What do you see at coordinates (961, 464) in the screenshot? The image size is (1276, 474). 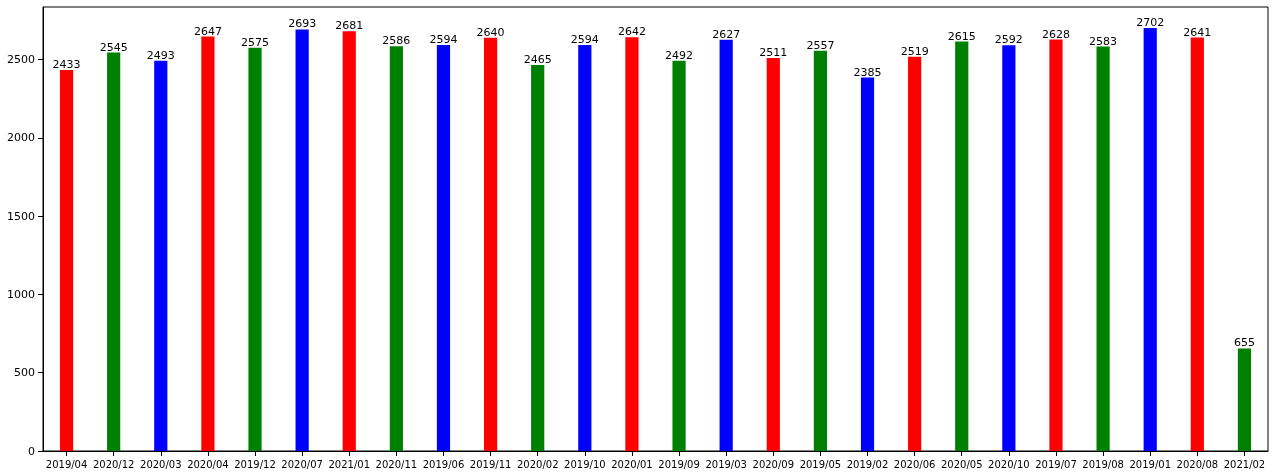 I see `x-tick-label: 2020/05` at bounding box center [961, 464].